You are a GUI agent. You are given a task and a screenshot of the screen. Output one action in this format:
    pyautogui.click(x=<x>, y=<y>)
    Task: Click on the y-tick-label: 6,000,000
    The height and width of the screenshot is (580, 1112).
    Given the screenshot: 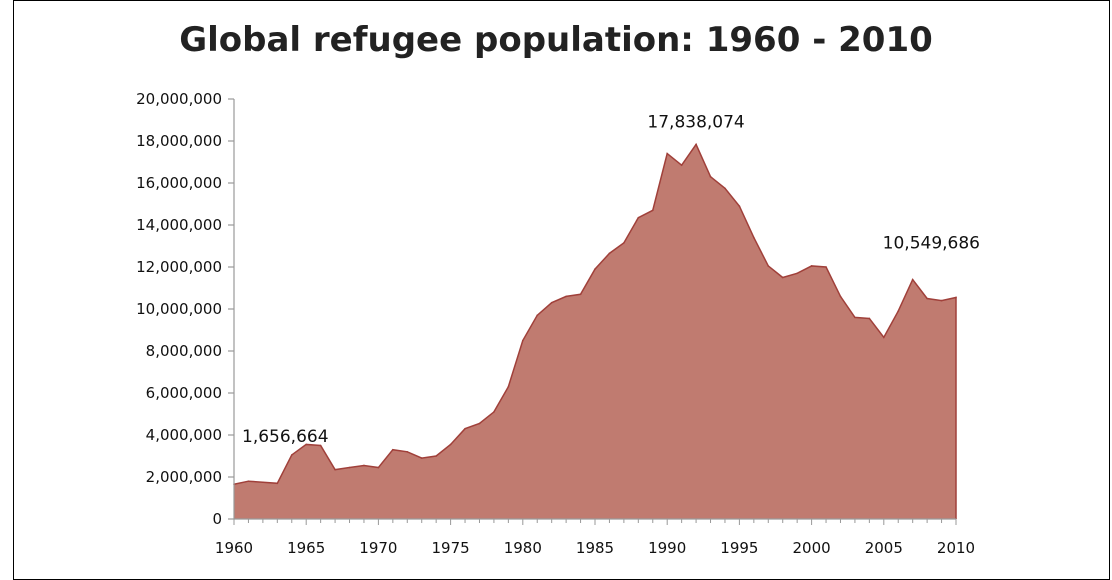 What is the action you would take?
    pyautogui.click(x=184, y=393)
    